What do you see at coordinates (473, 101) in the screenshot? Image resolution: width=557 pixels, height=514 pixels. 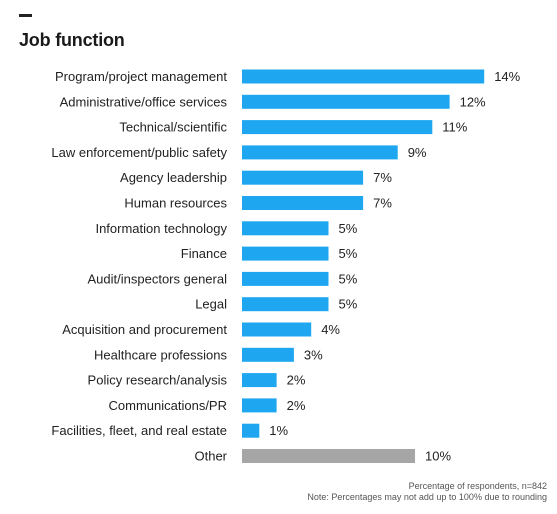 I see `value-label: 12%` at bounding box center [473, 101].